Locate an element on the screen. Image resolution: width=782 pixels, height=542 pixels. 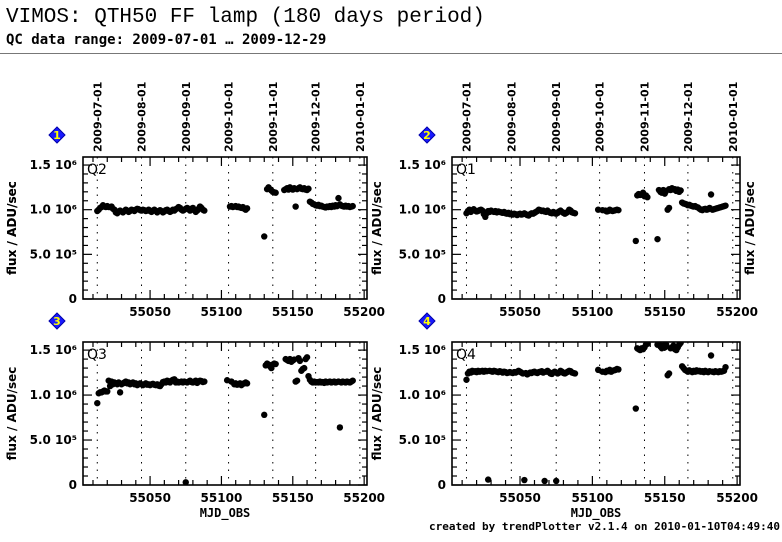
date-tick-label: 2009-12-01 is located at coordinates (316, 117).